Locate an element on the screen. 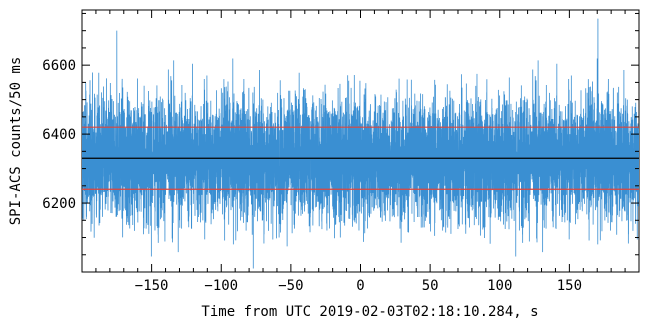  x-tick-label: 0 is located at coordinates (360, 286).